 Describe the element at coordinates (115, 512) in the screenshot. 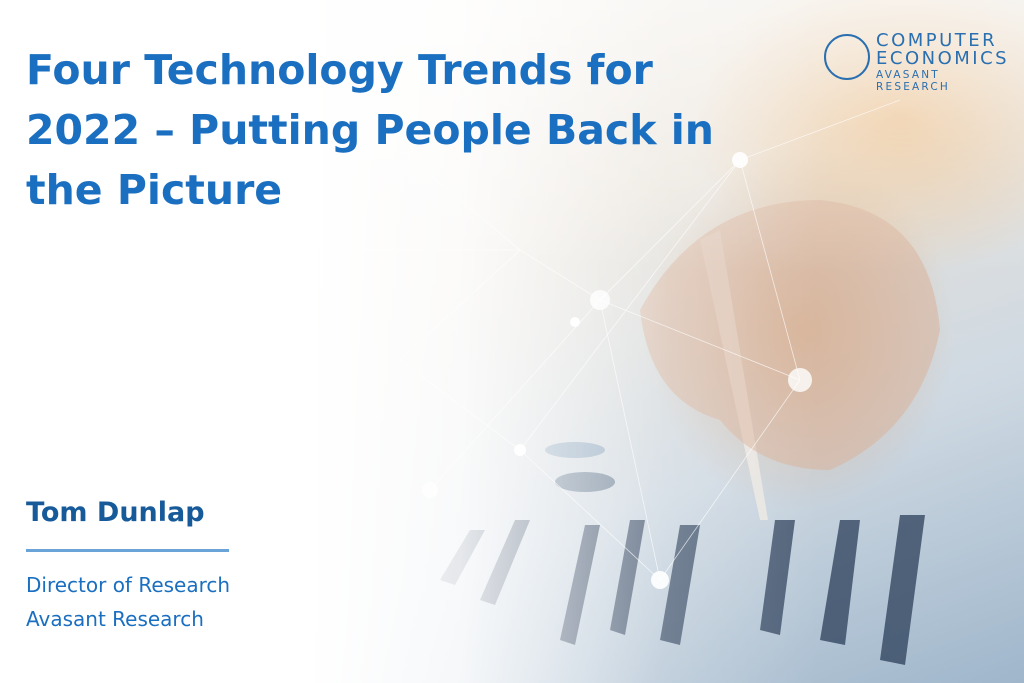

I see `author-name: Tom Dunlap` at that location.